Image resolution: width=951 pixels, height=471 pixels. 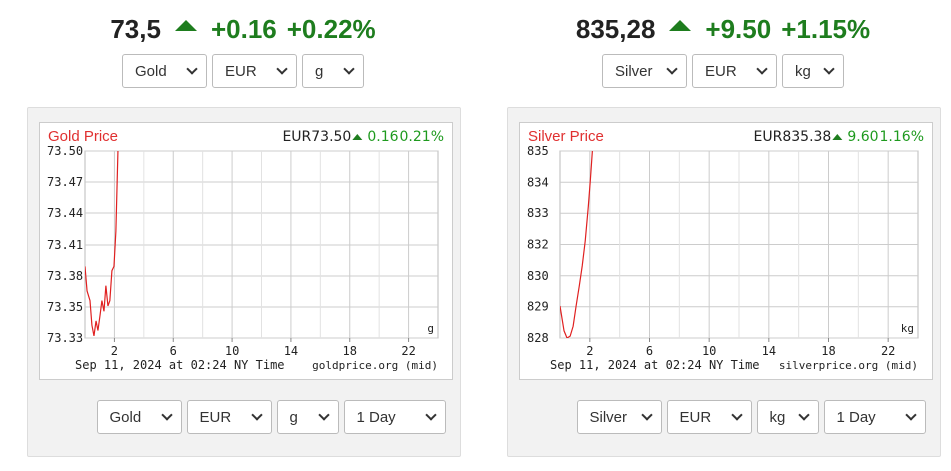 I want to click on chart-title: Silver Price, so click(x=566, y=136).